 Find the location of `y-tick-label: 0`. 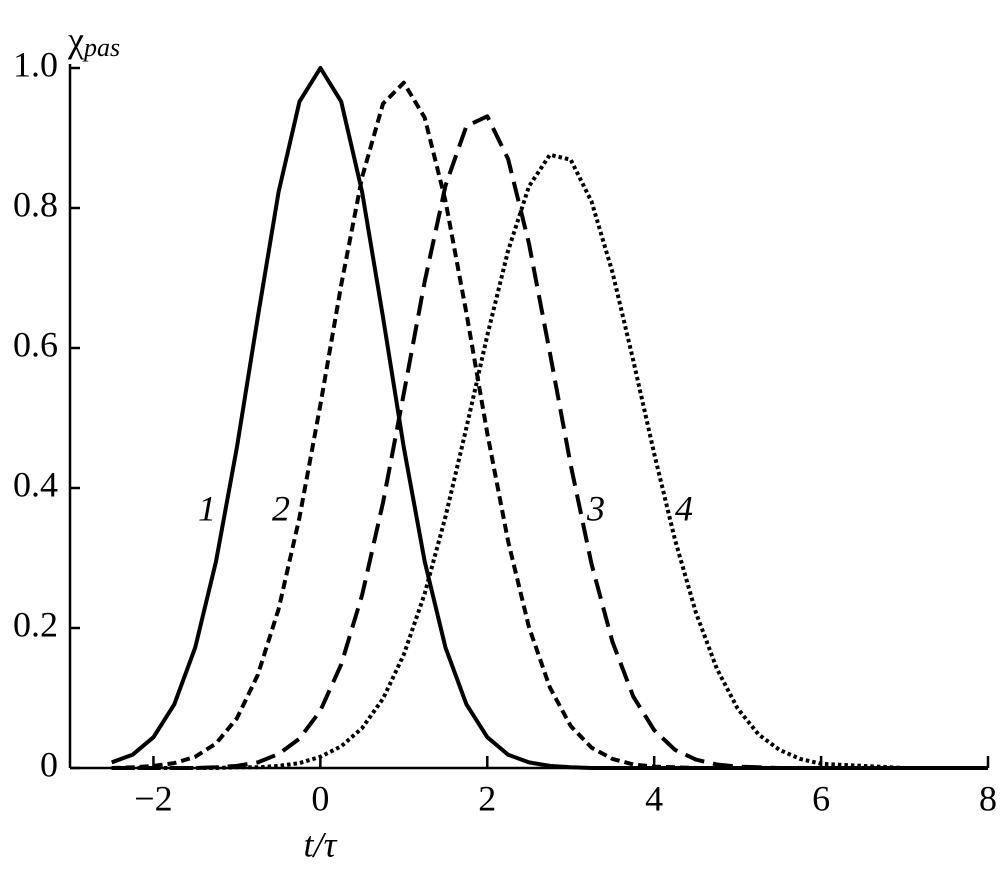

y-tick-label: 0 is located at coordinates (49, 764).